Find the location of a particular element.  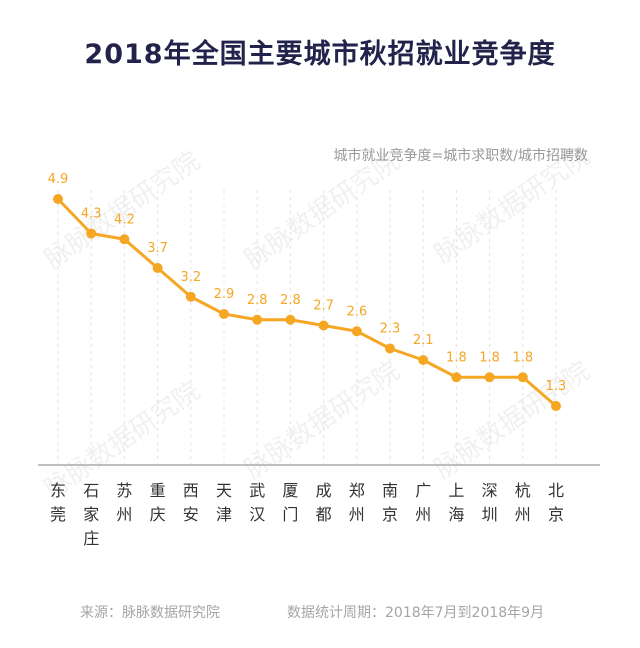

data-label: 2.7 is located at coordinates (323, 306).